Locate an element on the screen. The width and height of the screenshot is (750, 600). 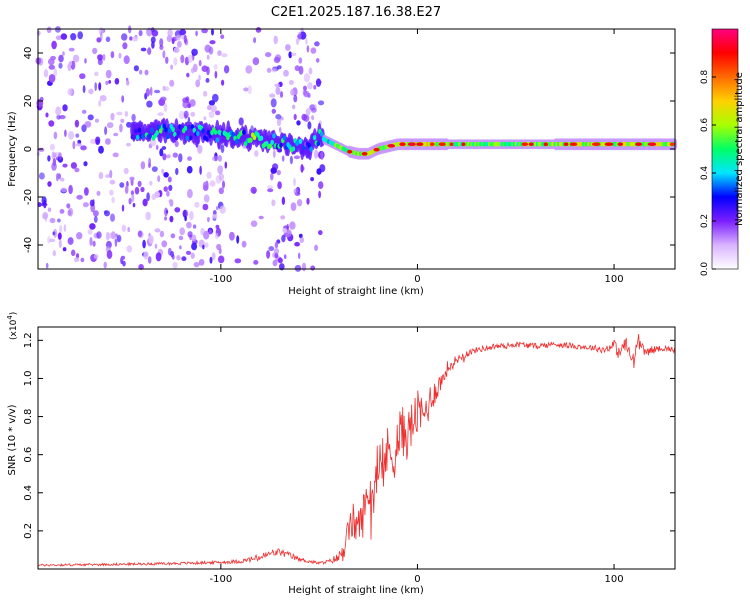
spectrogram-x-label: Height of straight line (km) is located at coordinates (356, 291).